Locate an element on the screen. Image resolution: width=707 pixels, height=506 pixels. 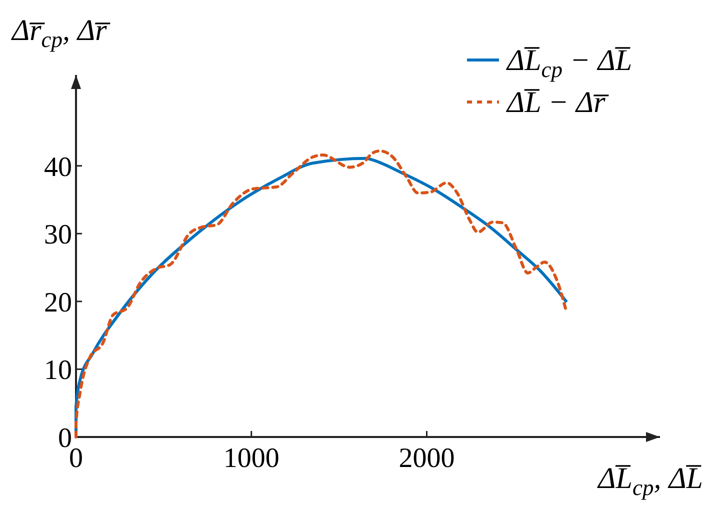
y-tick-label: 40 is located at coordinates (58, 167).